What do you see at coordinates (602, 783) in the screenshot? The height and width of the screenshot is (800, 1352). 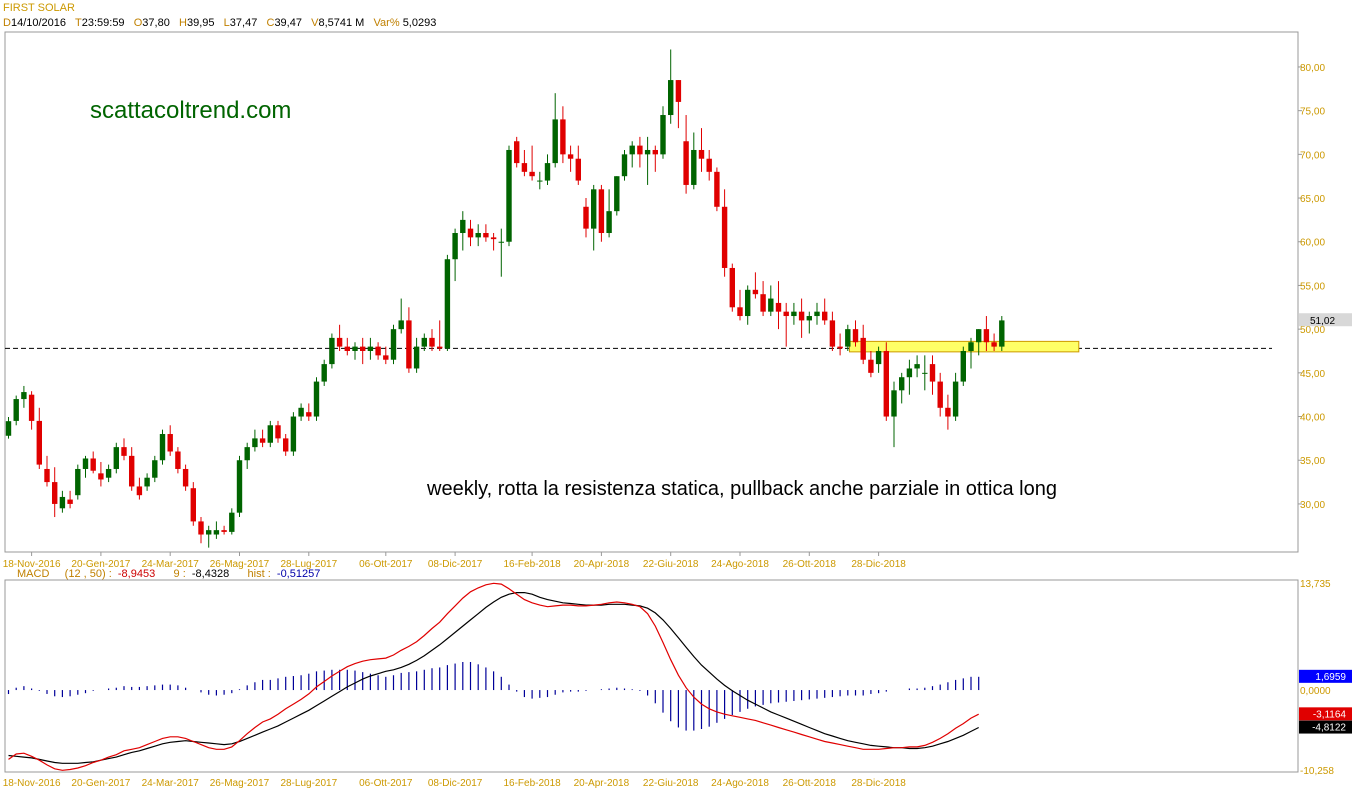 I see `macd-x-tick-label: 20-Apr-2018` at bounding box center [602, 783].